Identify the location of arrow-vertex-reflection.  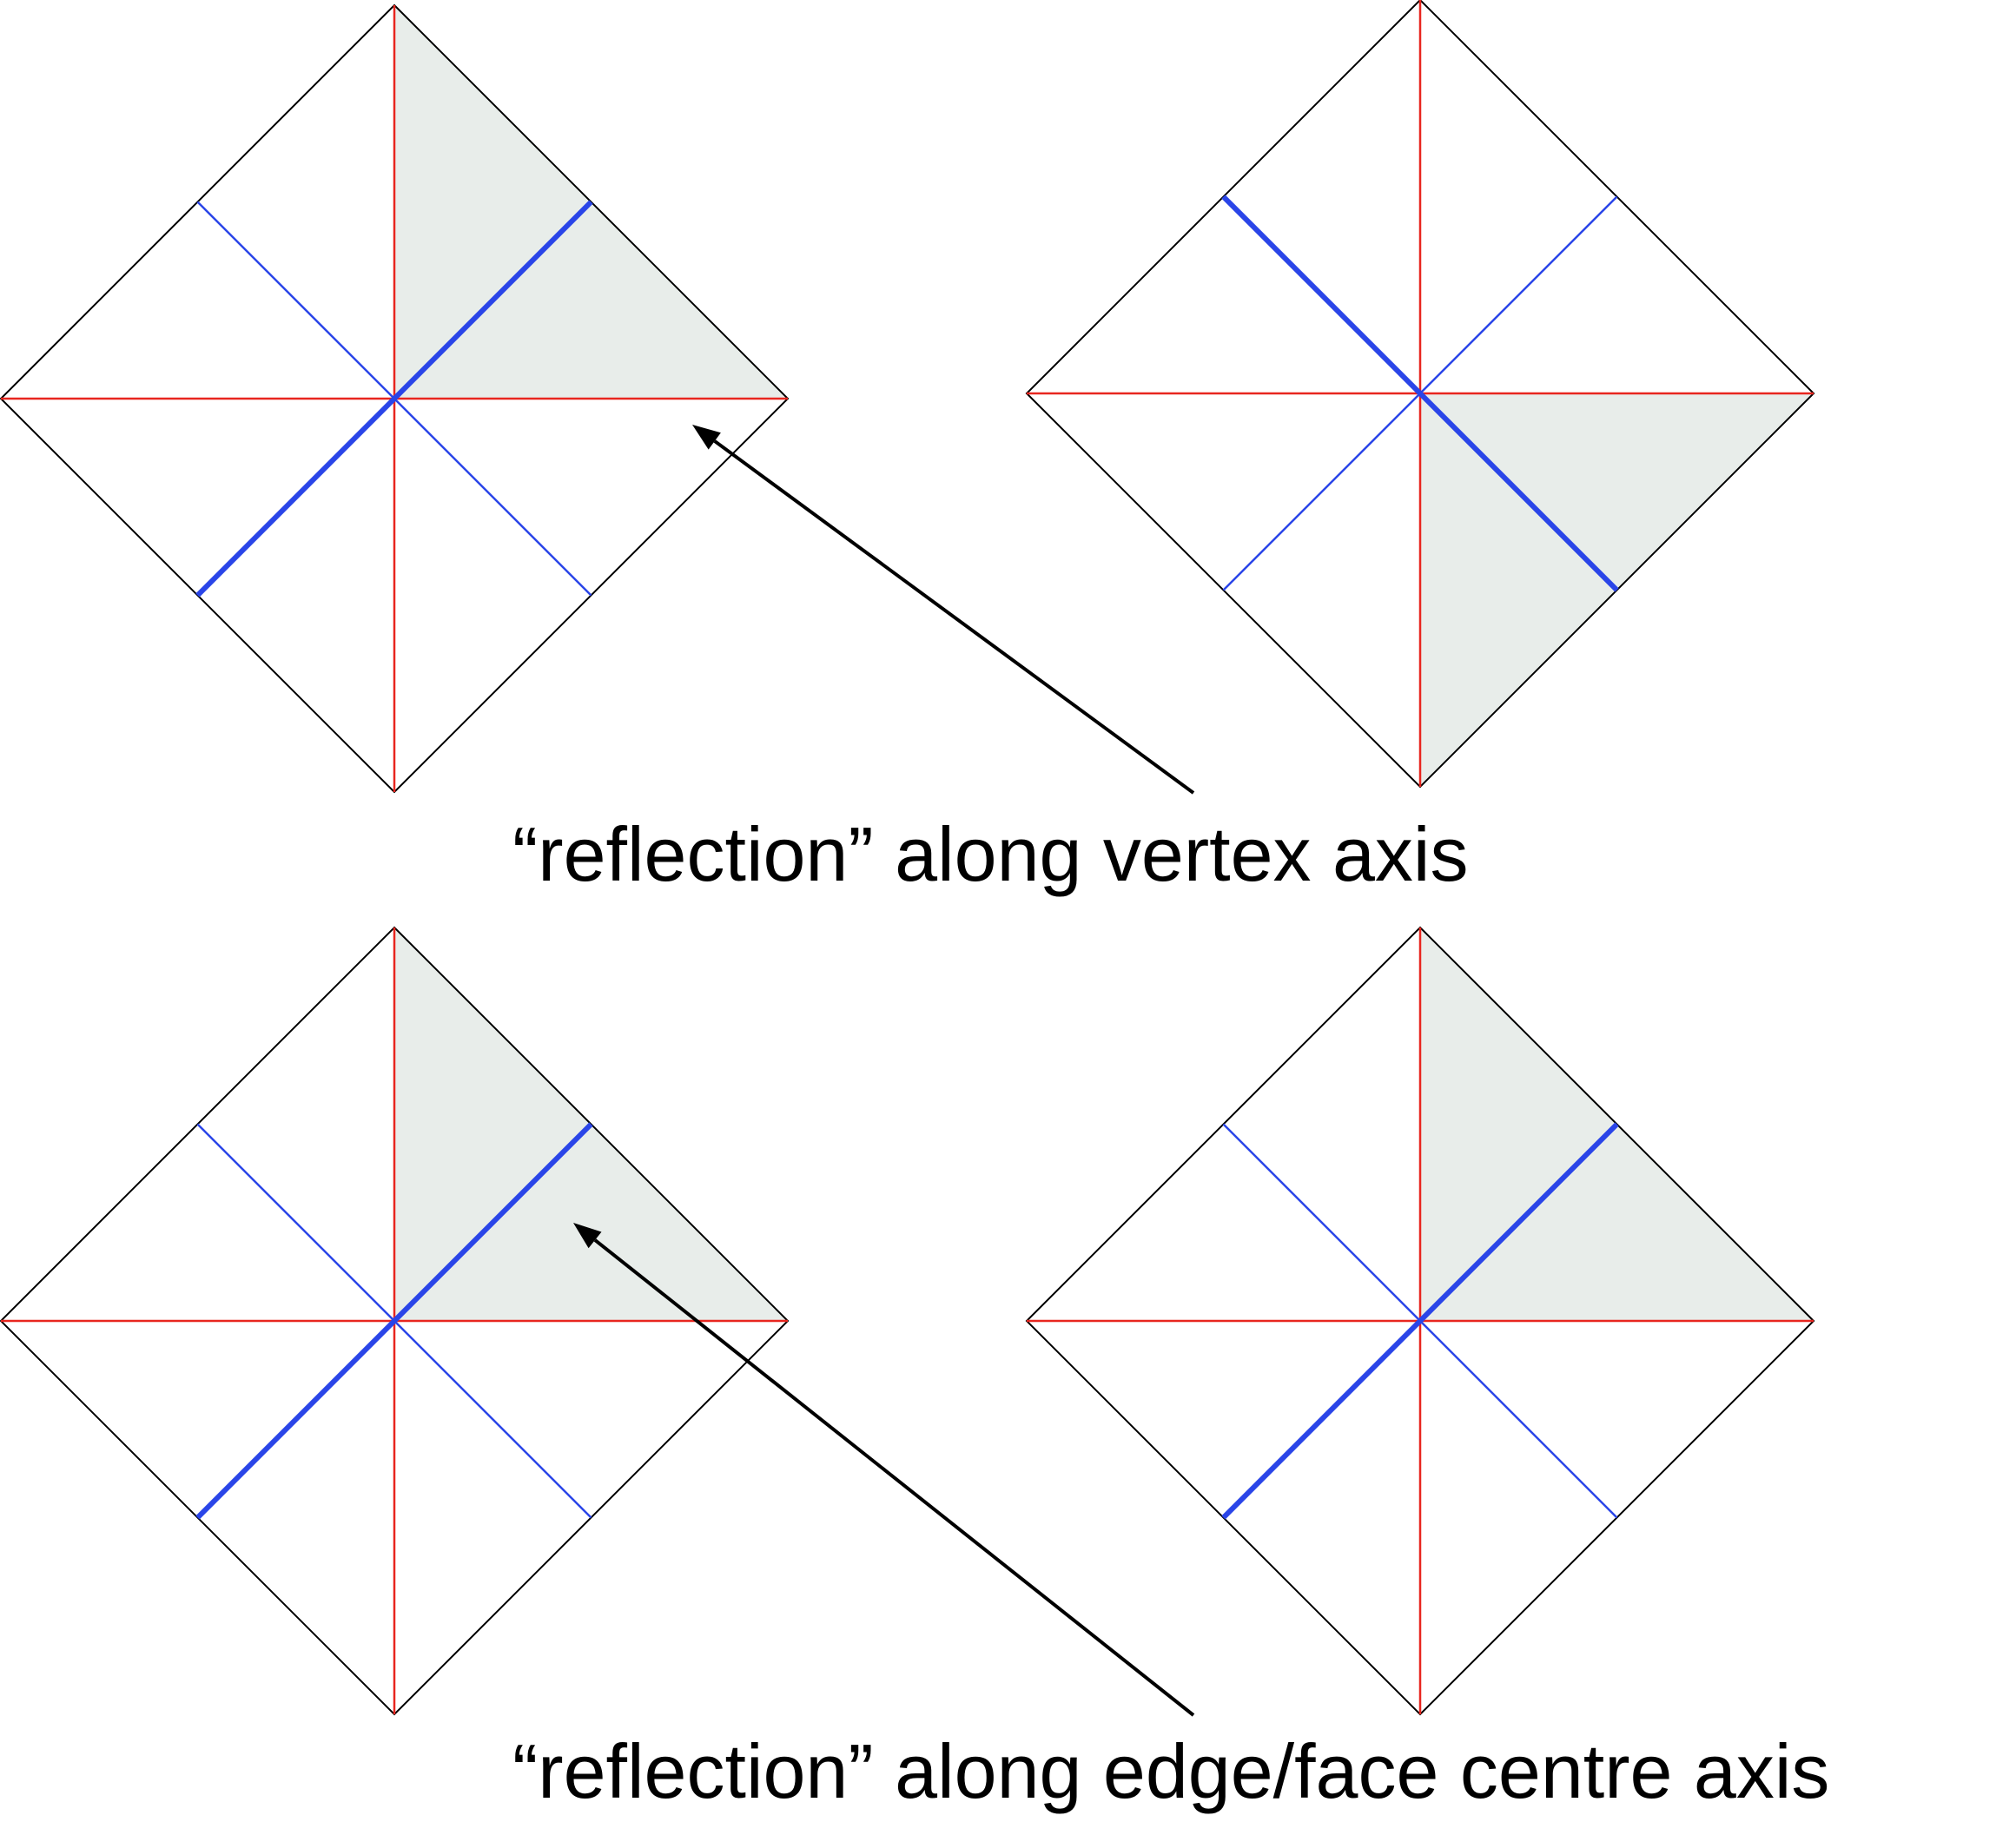
(943, 610).